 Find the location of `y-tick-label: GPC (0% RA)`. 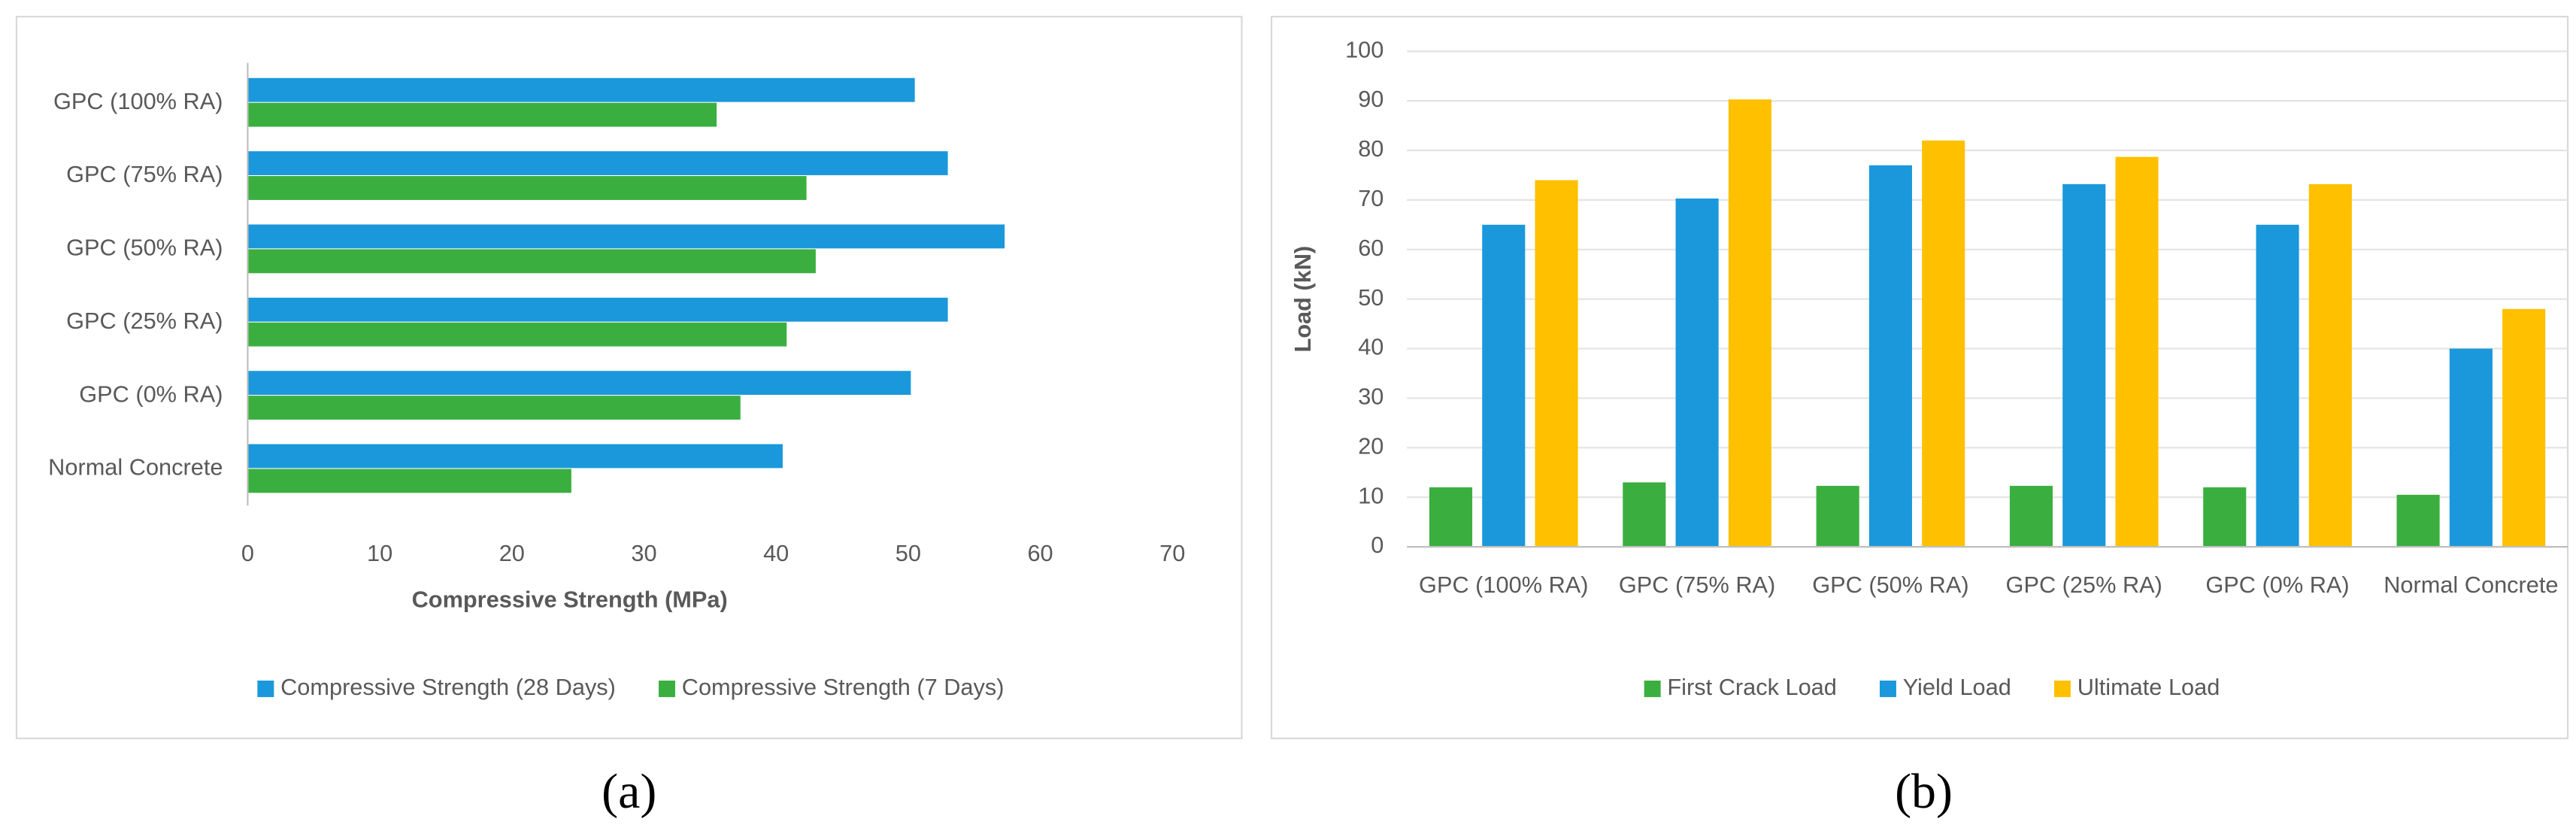

y-tick-label: GPC (0% RA) is located at coordinates (151, 394).